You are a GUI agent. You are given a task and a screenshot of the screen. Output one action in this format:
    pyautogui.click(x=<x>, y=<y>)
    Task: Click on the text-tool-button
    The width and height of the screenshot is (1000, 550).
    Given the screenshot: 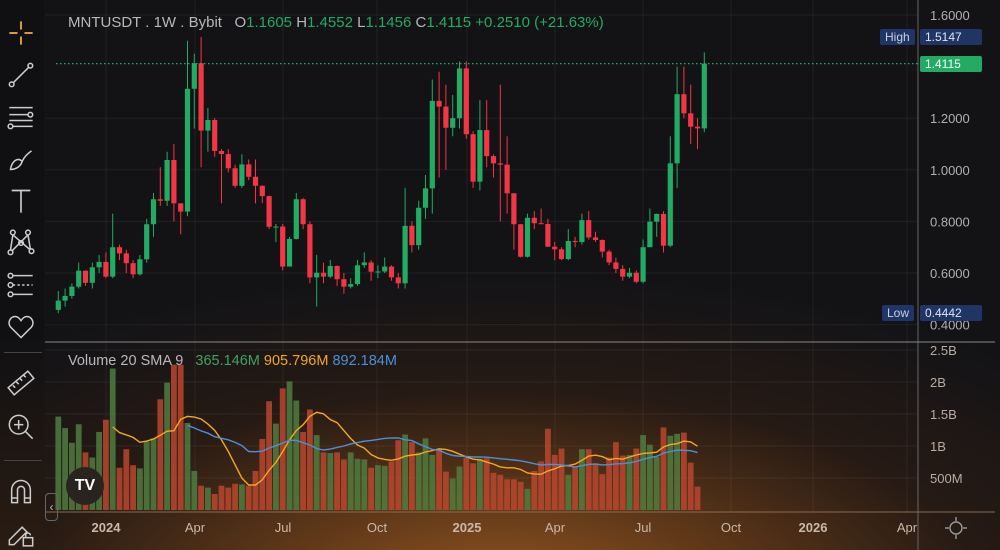 What is the action you would take?
    pyautogui.click(x=21, y=201)
    